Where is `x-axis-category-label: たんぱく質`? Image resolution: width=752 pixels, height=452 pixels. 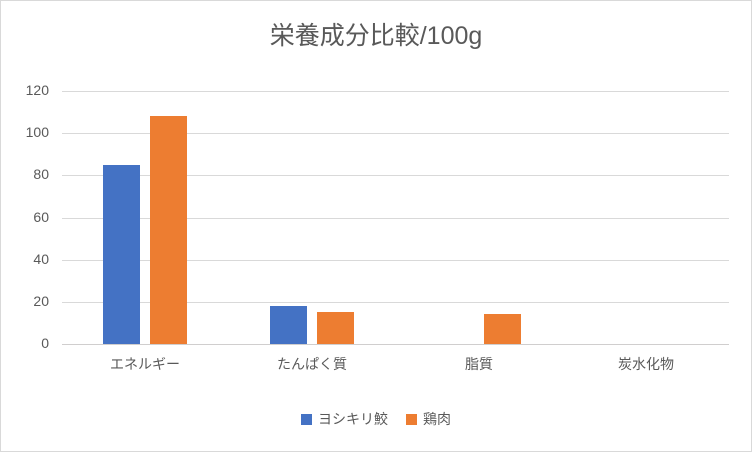
x-axis-category-label: たんぱく質 is located at coordinates (312, 364).